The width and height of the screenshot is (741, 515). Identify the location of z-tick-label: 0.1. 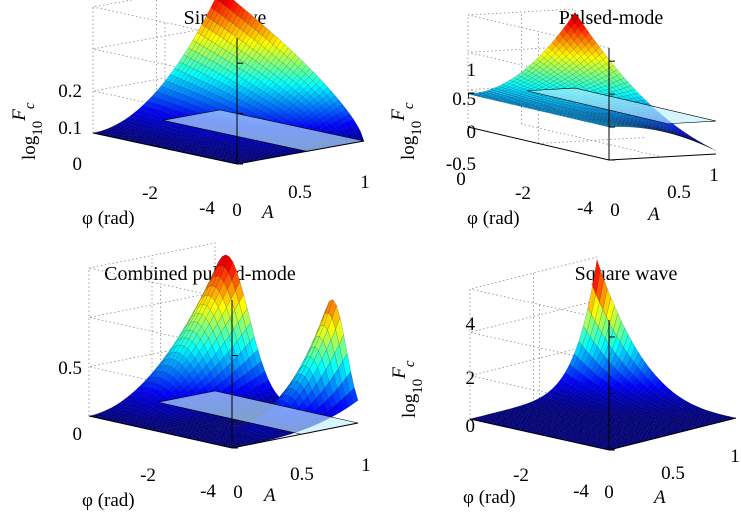
(70, 128).